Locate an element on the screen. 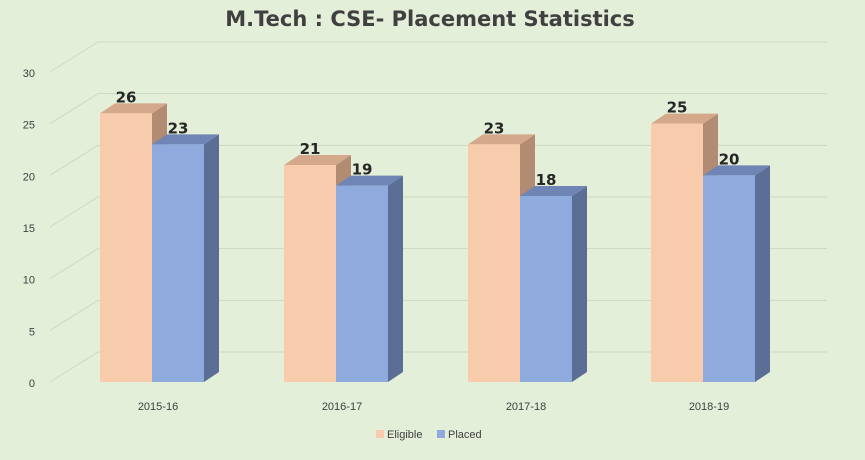 The width and height of the screenshot is (865, 460). x-tick-label: 2018-19 is located at coordinates (709, 407).